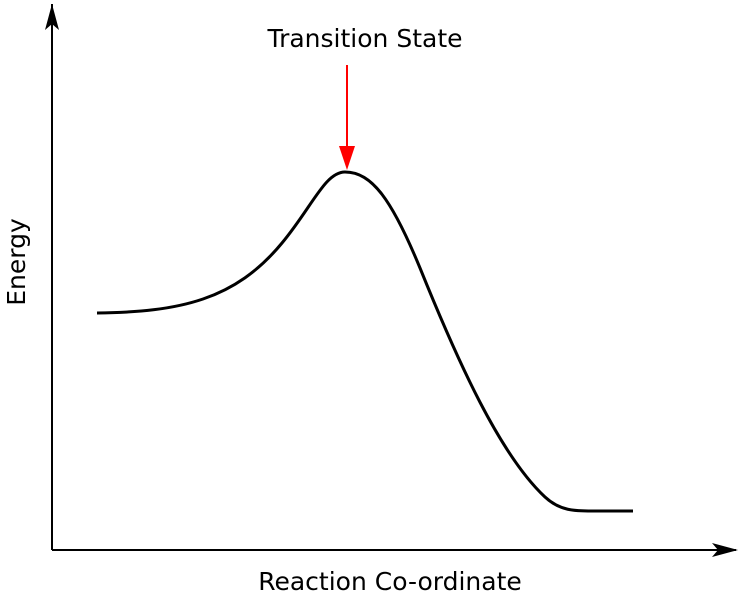  I want to click on annotation-arrowhead, so click(347, 158).